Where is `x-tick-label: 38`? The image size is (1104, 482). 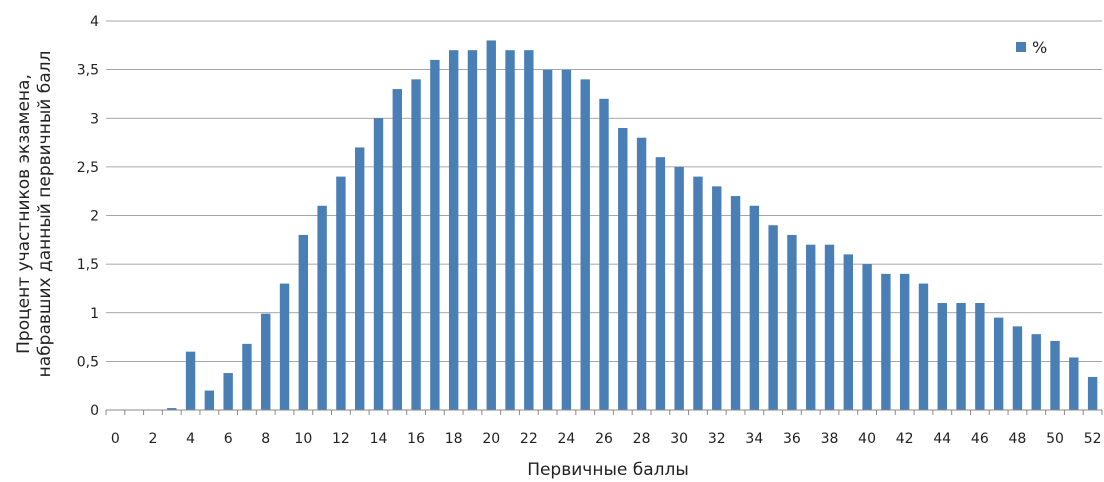
x-tick-label: 38 is located at coordinates (830, 439).